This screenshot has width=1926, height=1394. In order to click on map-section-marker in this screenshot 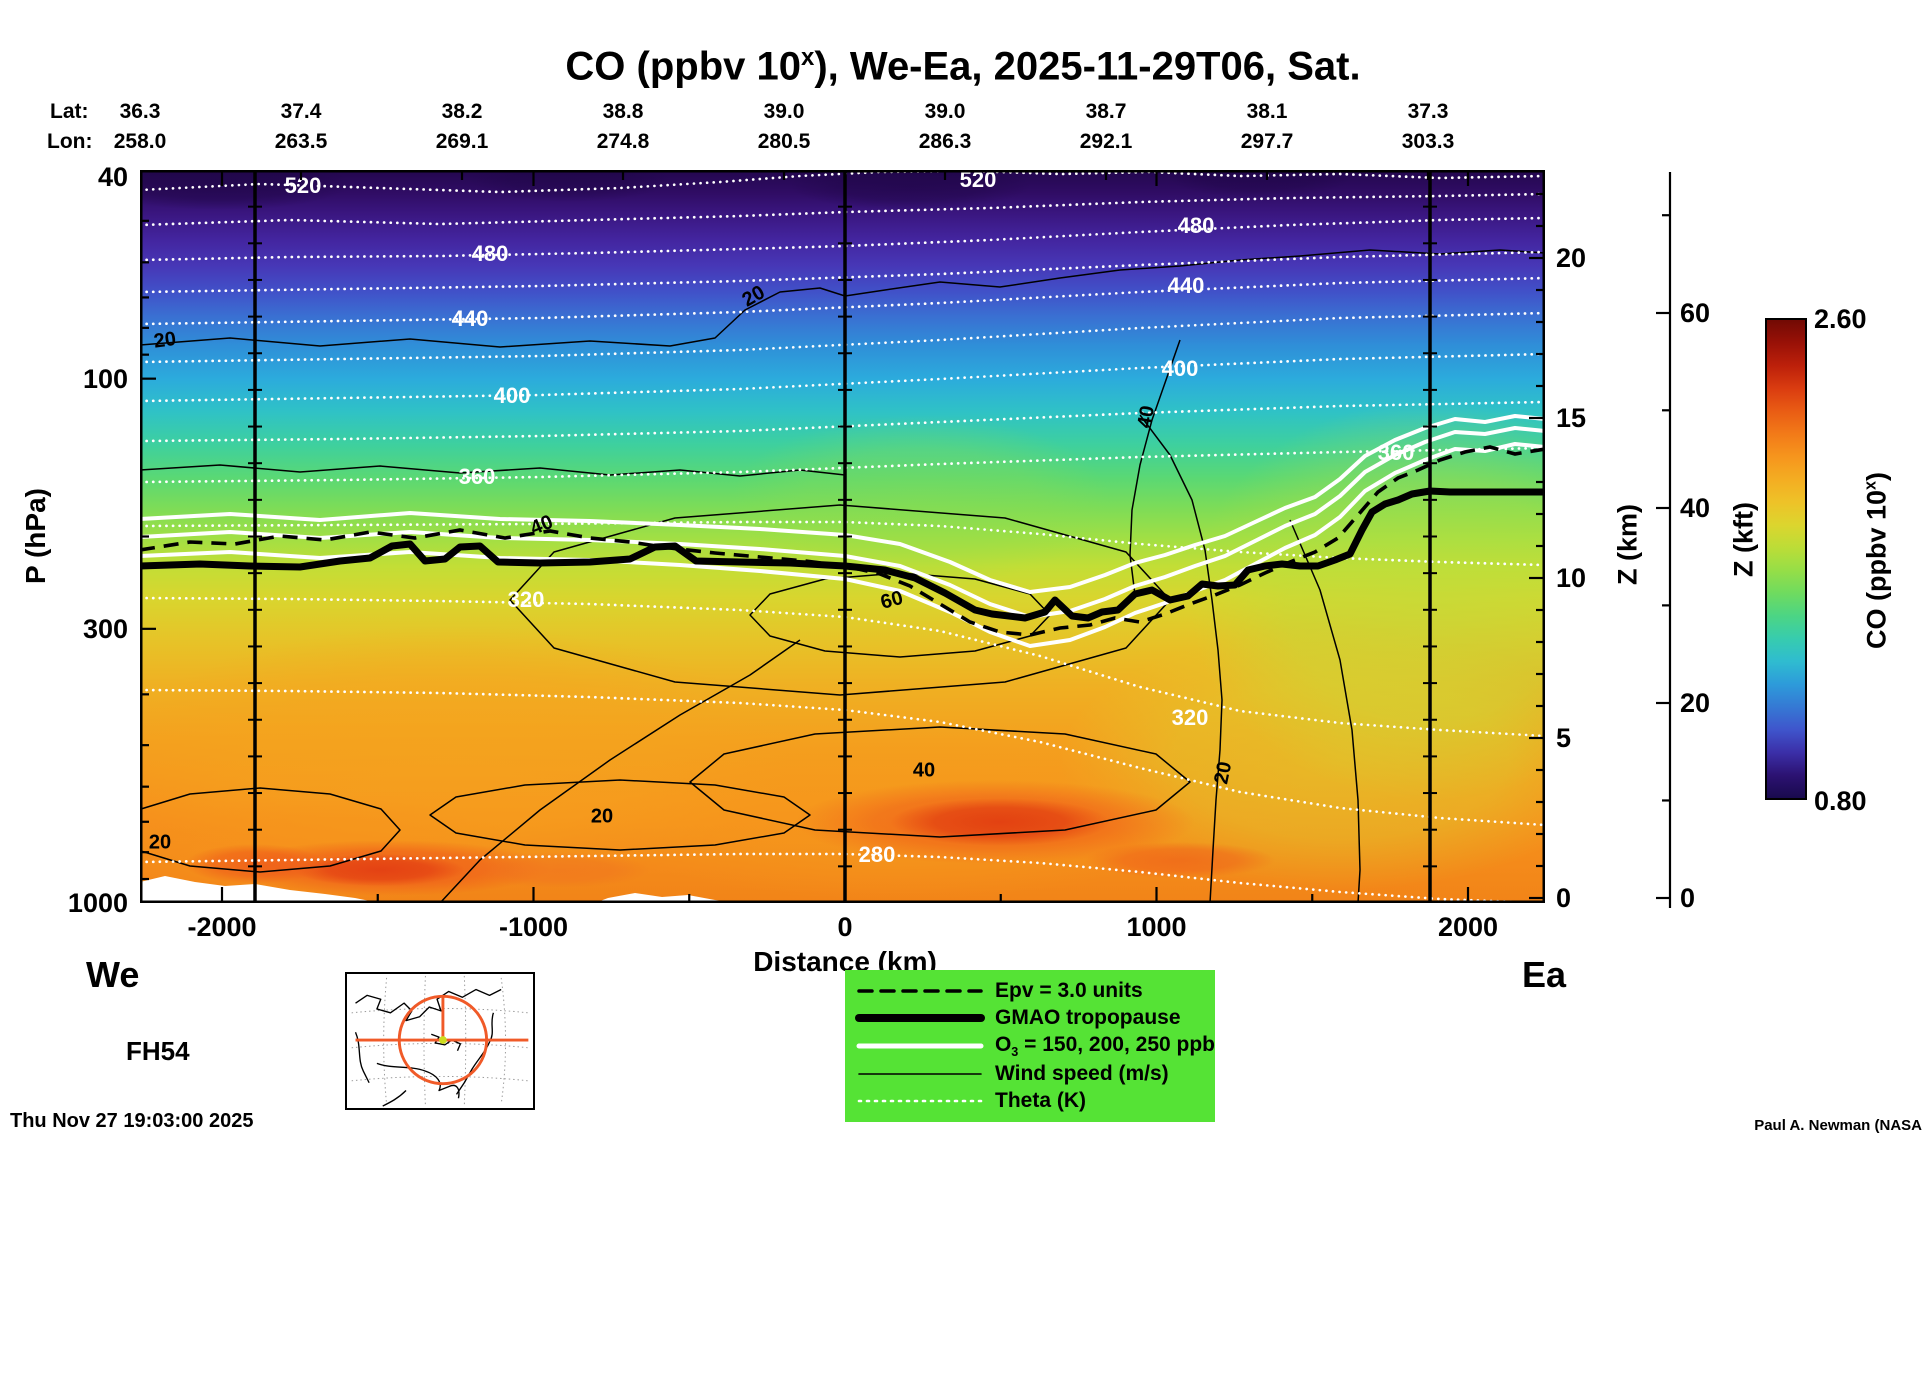, I will do `click(443, 1040)`.